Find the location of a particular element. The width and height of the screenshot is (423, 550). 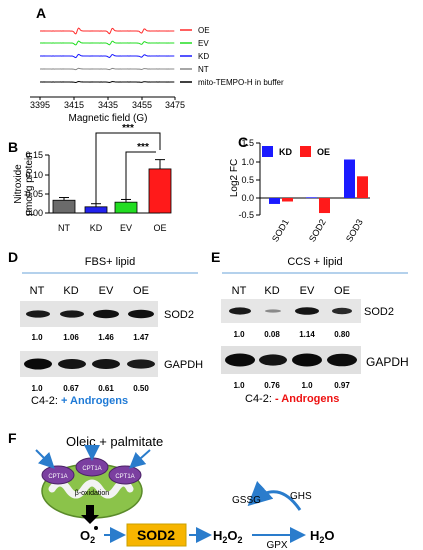

x-tick-label: SOD2 is located at coordinates (317, 230).